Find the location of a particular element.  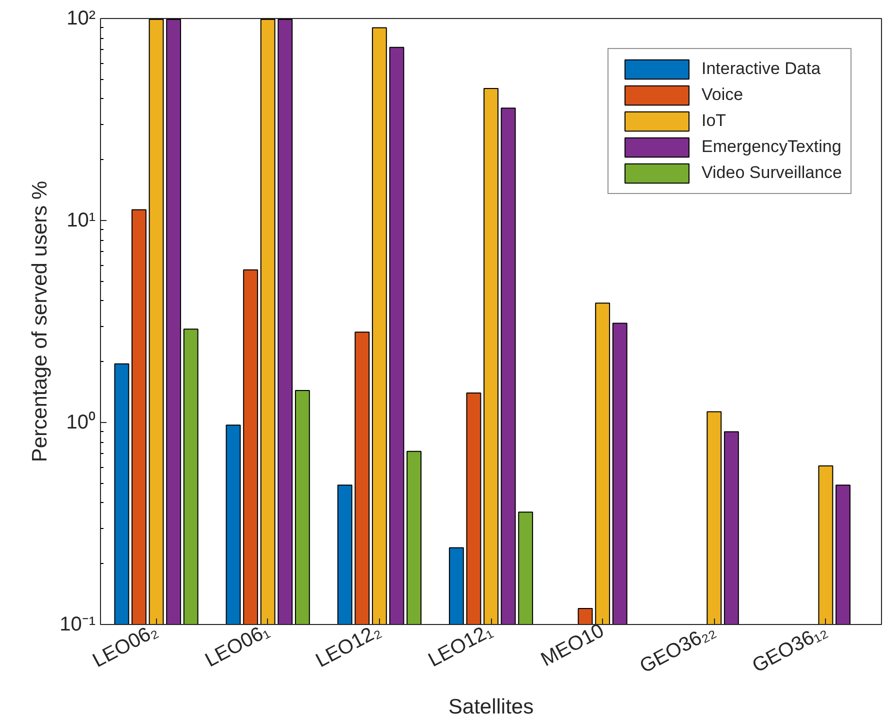

legend-label: Interactive Data is located at coordinates (761, 69).